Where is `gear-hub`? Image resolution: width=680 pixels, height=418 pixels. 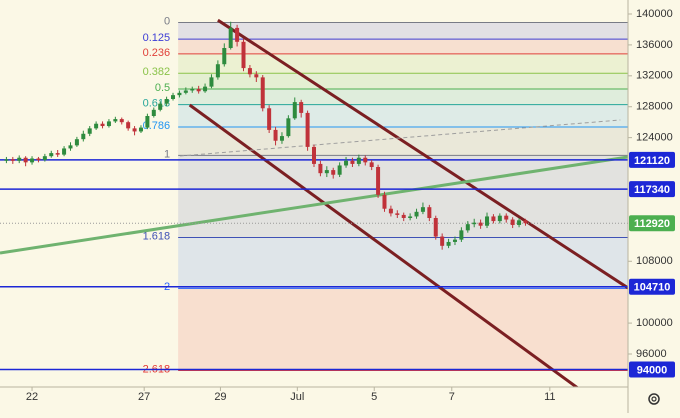
gear-hub is located at coordinates (654, 399).